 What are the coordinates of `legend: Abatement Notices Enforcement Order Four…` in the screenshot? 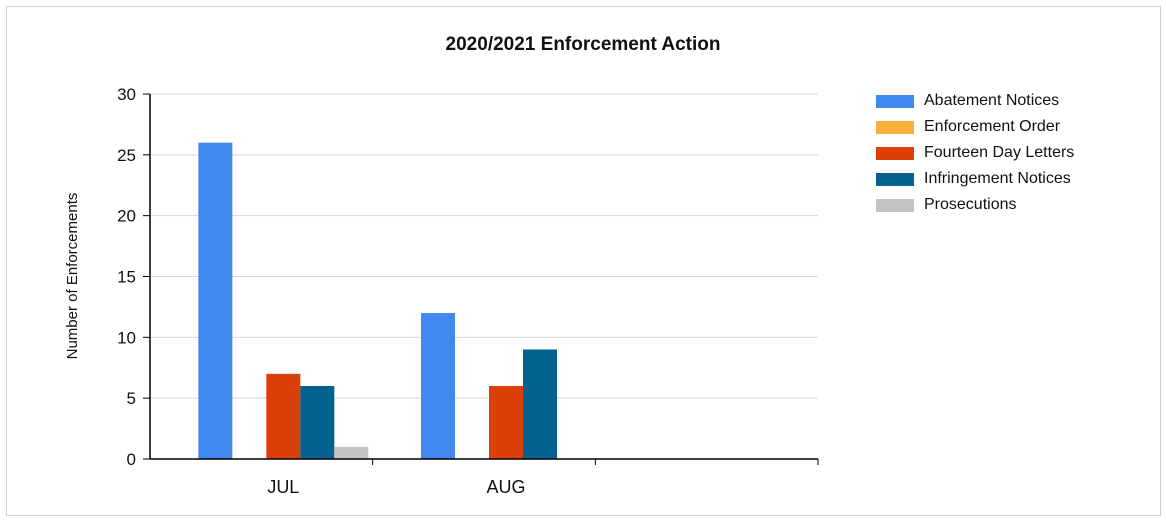 It's located at (975, 153).